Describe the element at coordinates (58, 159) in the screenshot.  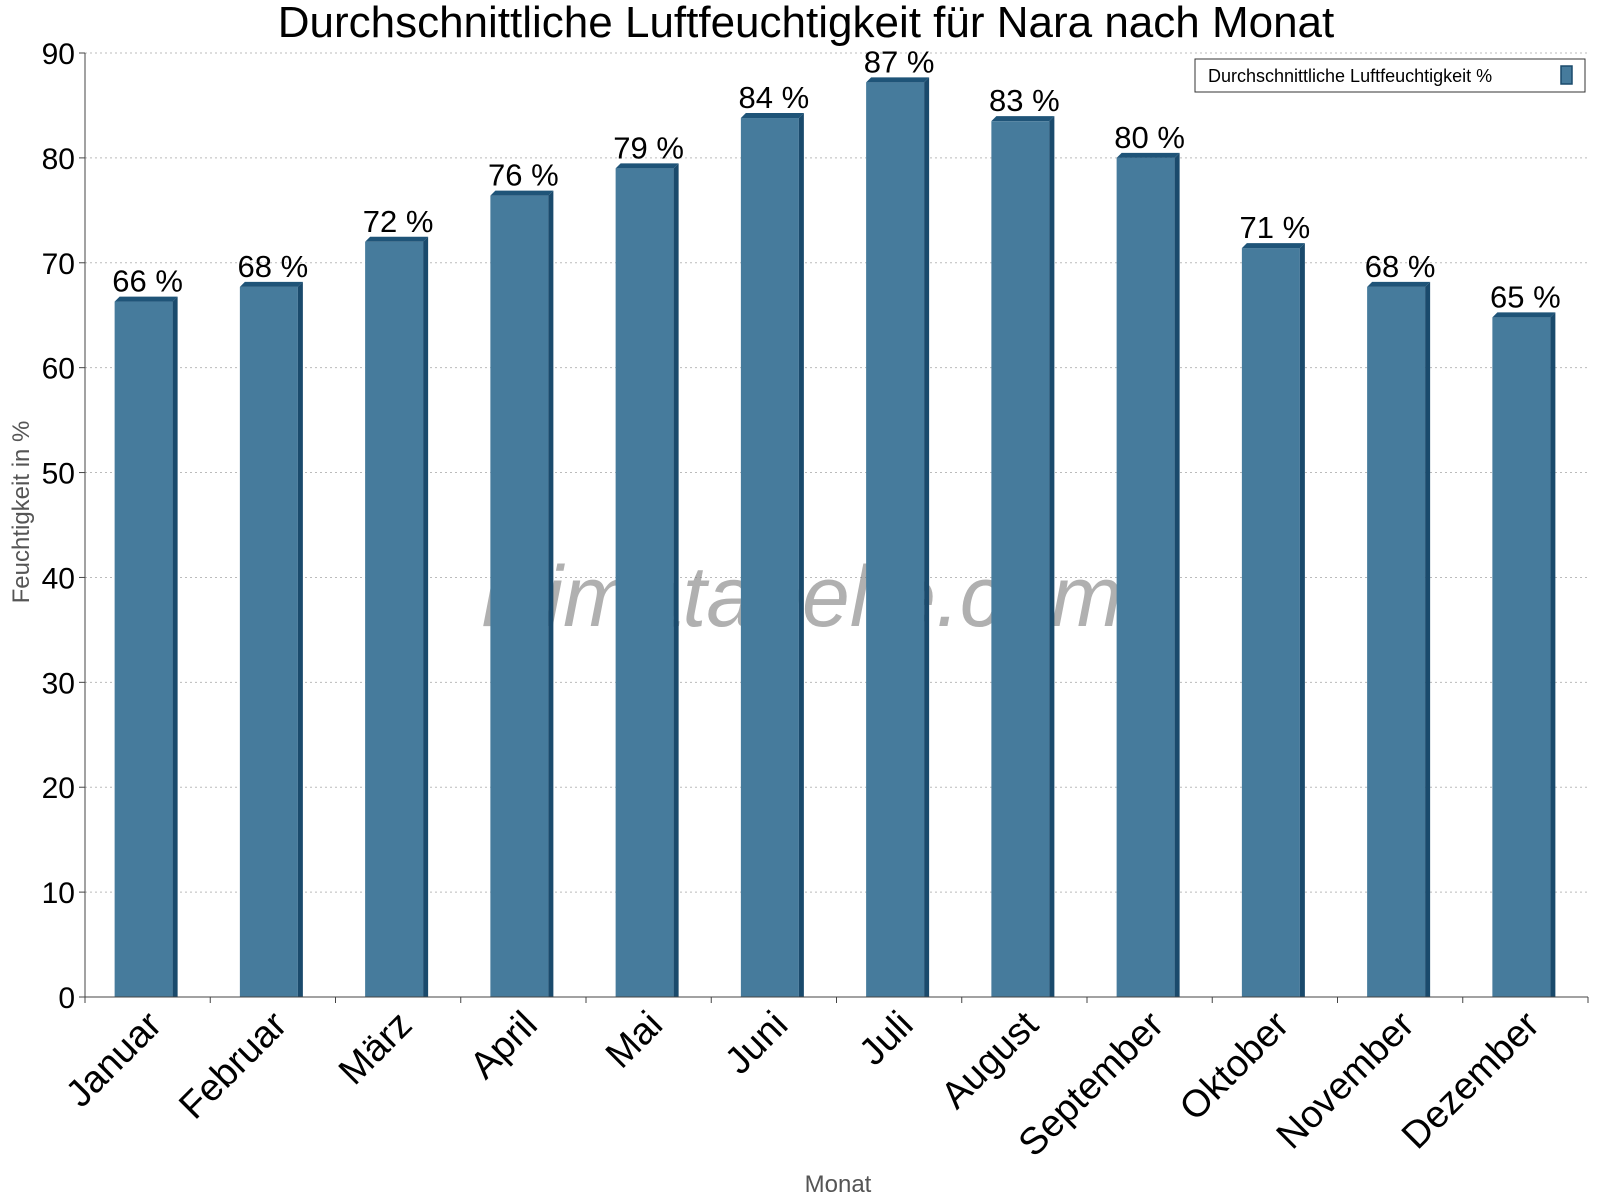
I see `y-tick-label: 80` at that location.